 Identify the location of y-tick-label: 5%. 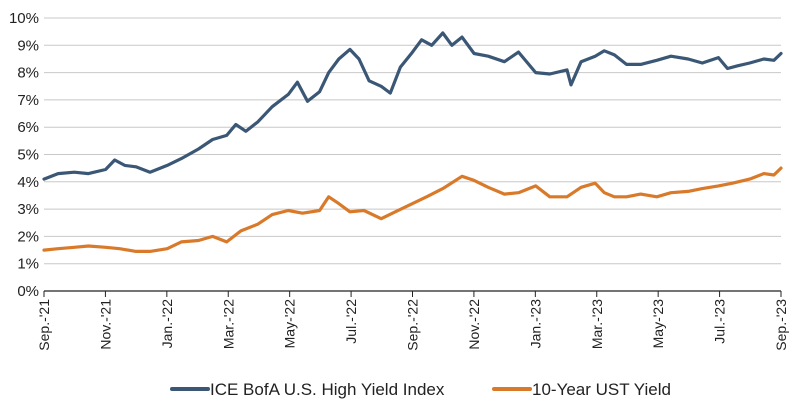
(28, 155).